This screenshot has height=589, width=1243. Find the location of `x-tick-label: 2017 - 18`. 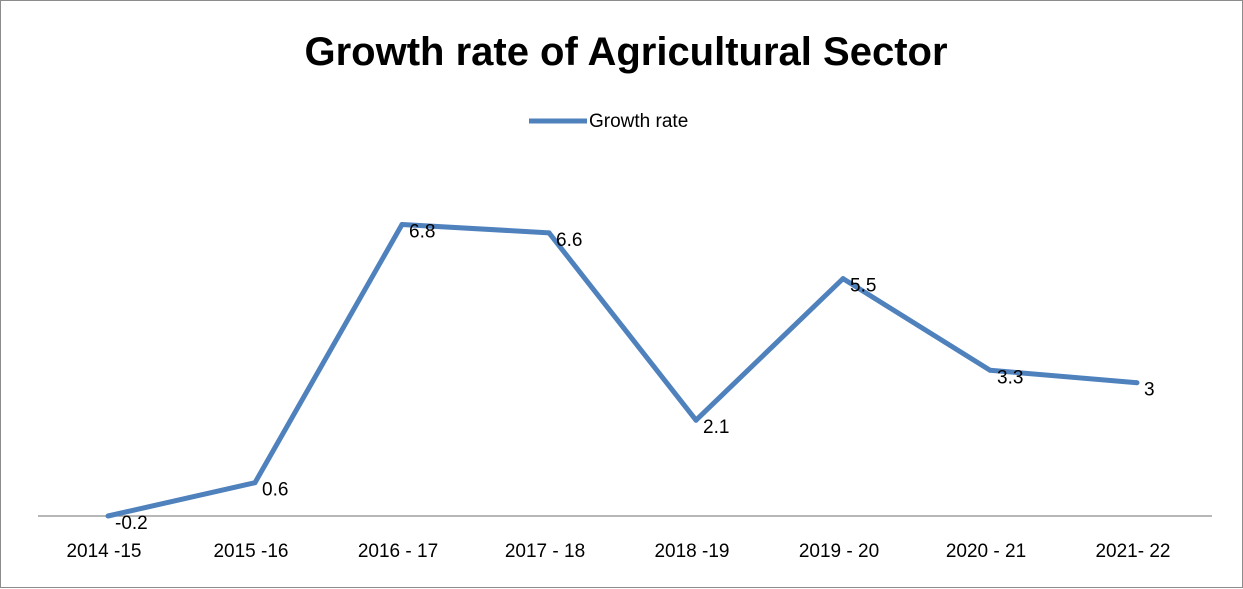

x-tick-label: 2017 - 18 is located at coordinates (545, 551).